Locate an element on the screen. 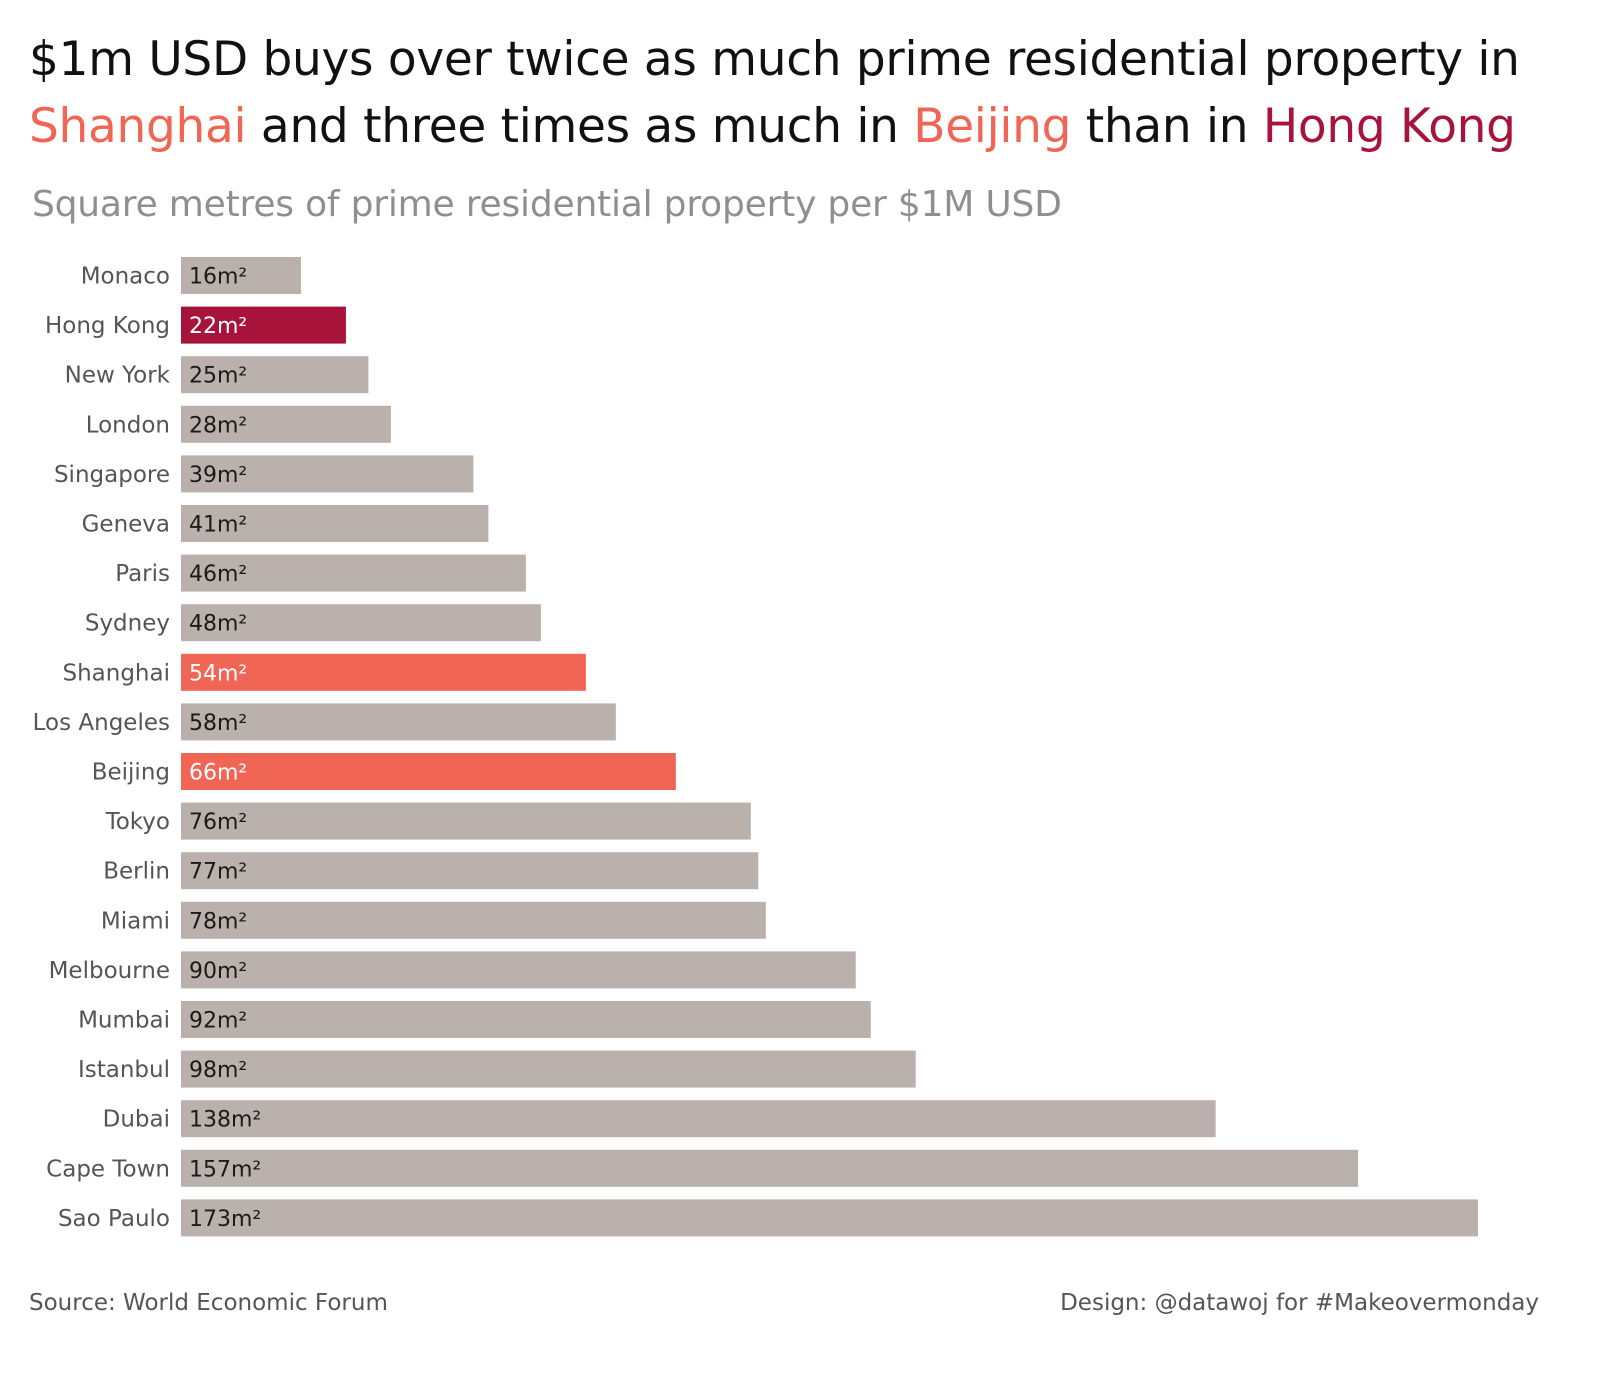 Image resolution: width=1600 pixels, height=1400 pixels. category-label-dubai: Dubai is located at coordinates (136, 1120).